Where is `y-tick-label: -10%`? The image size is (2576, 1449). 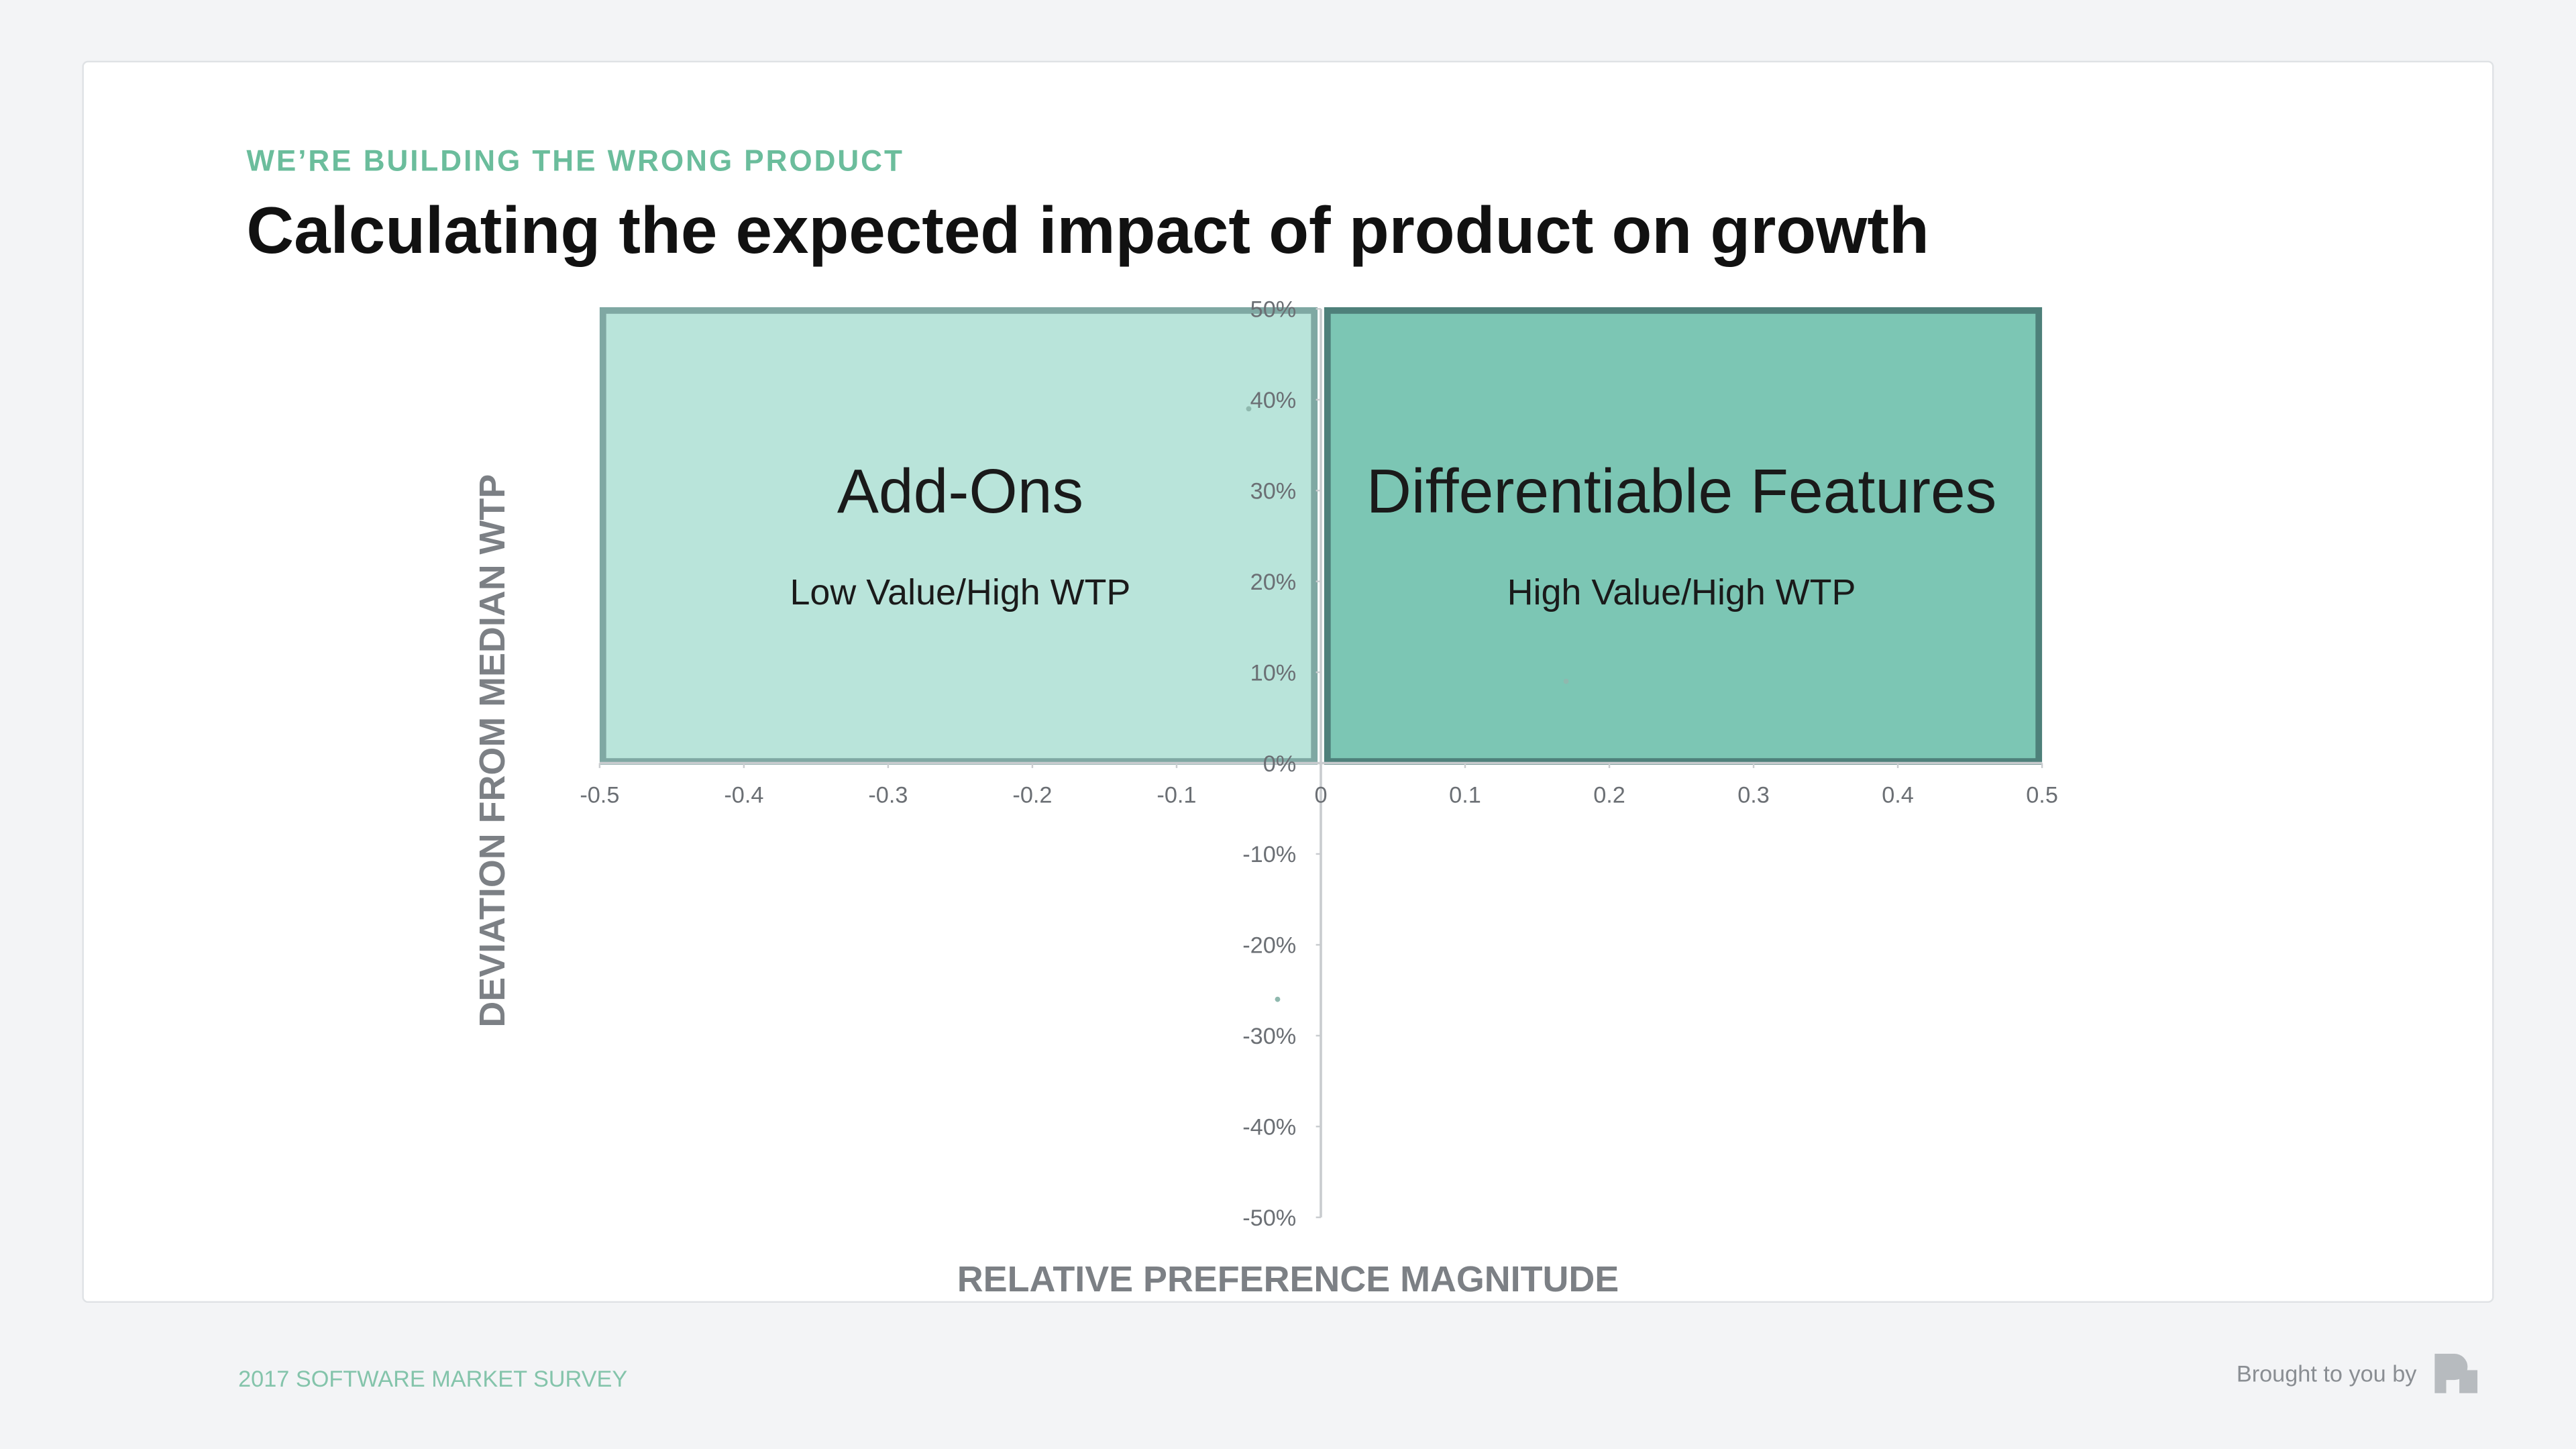
y-tick-label: -10% is located at coordinates (1269, 854).